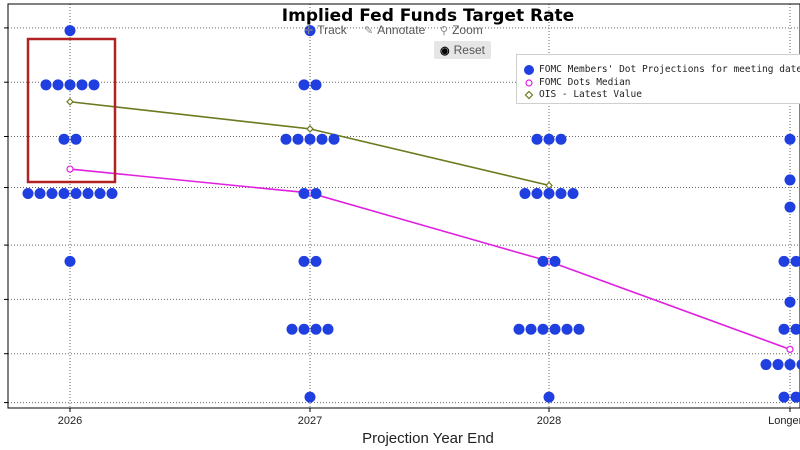 Image resolution: width=800 pixels, height=450 pixels. What do you see at coordinates (71, 110) in the screenshot?
I see `highlight-box` at bounding box center [71, 110].